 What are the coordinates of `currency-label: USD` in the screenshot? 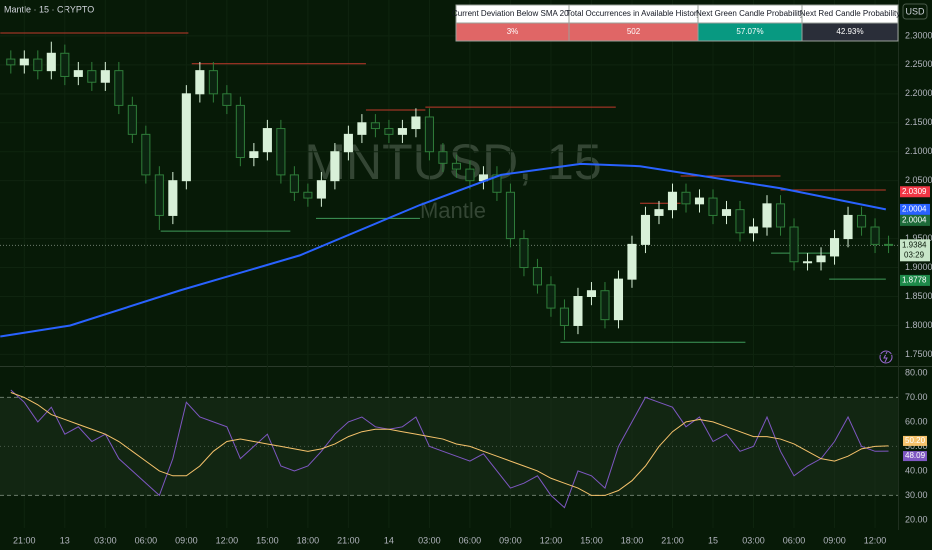 It's located at (915, 11).